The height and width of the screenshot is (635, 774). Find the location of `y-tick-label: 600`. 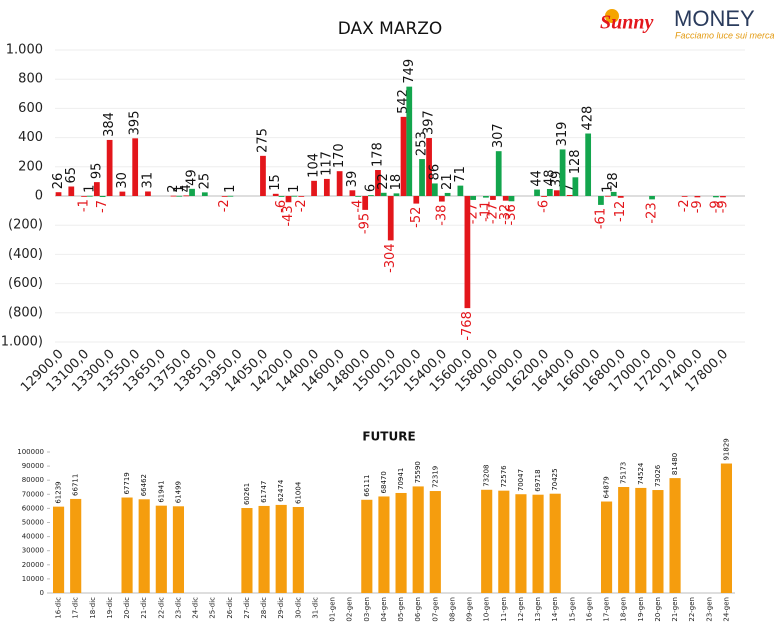

y-tick-label: 600 is located at coordinates (30, 108).